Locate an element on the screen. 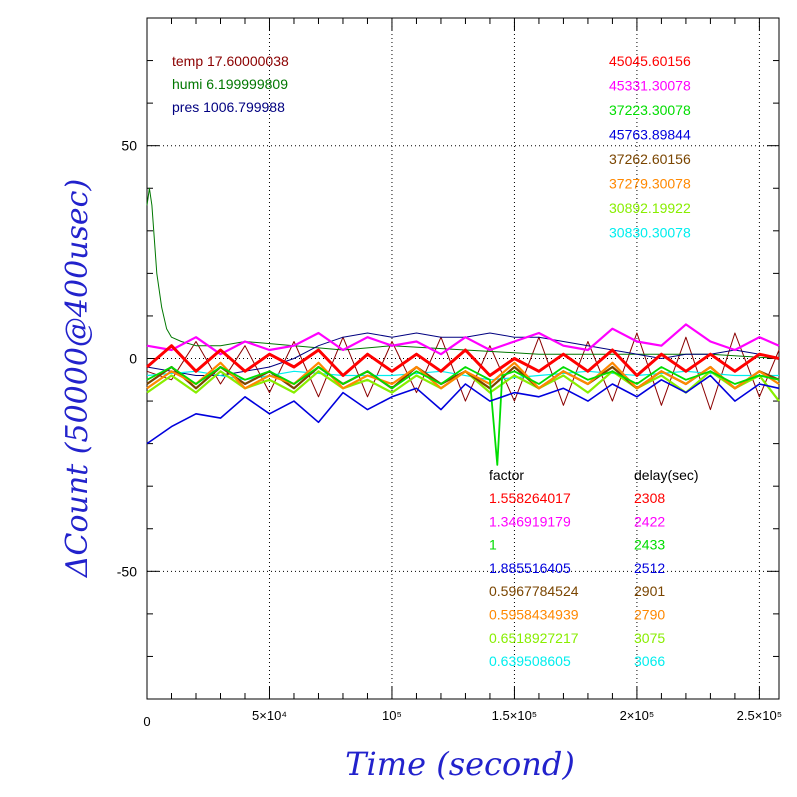  x-tick-label: 2.5×10⁵ is located at coordinates (760, 715).